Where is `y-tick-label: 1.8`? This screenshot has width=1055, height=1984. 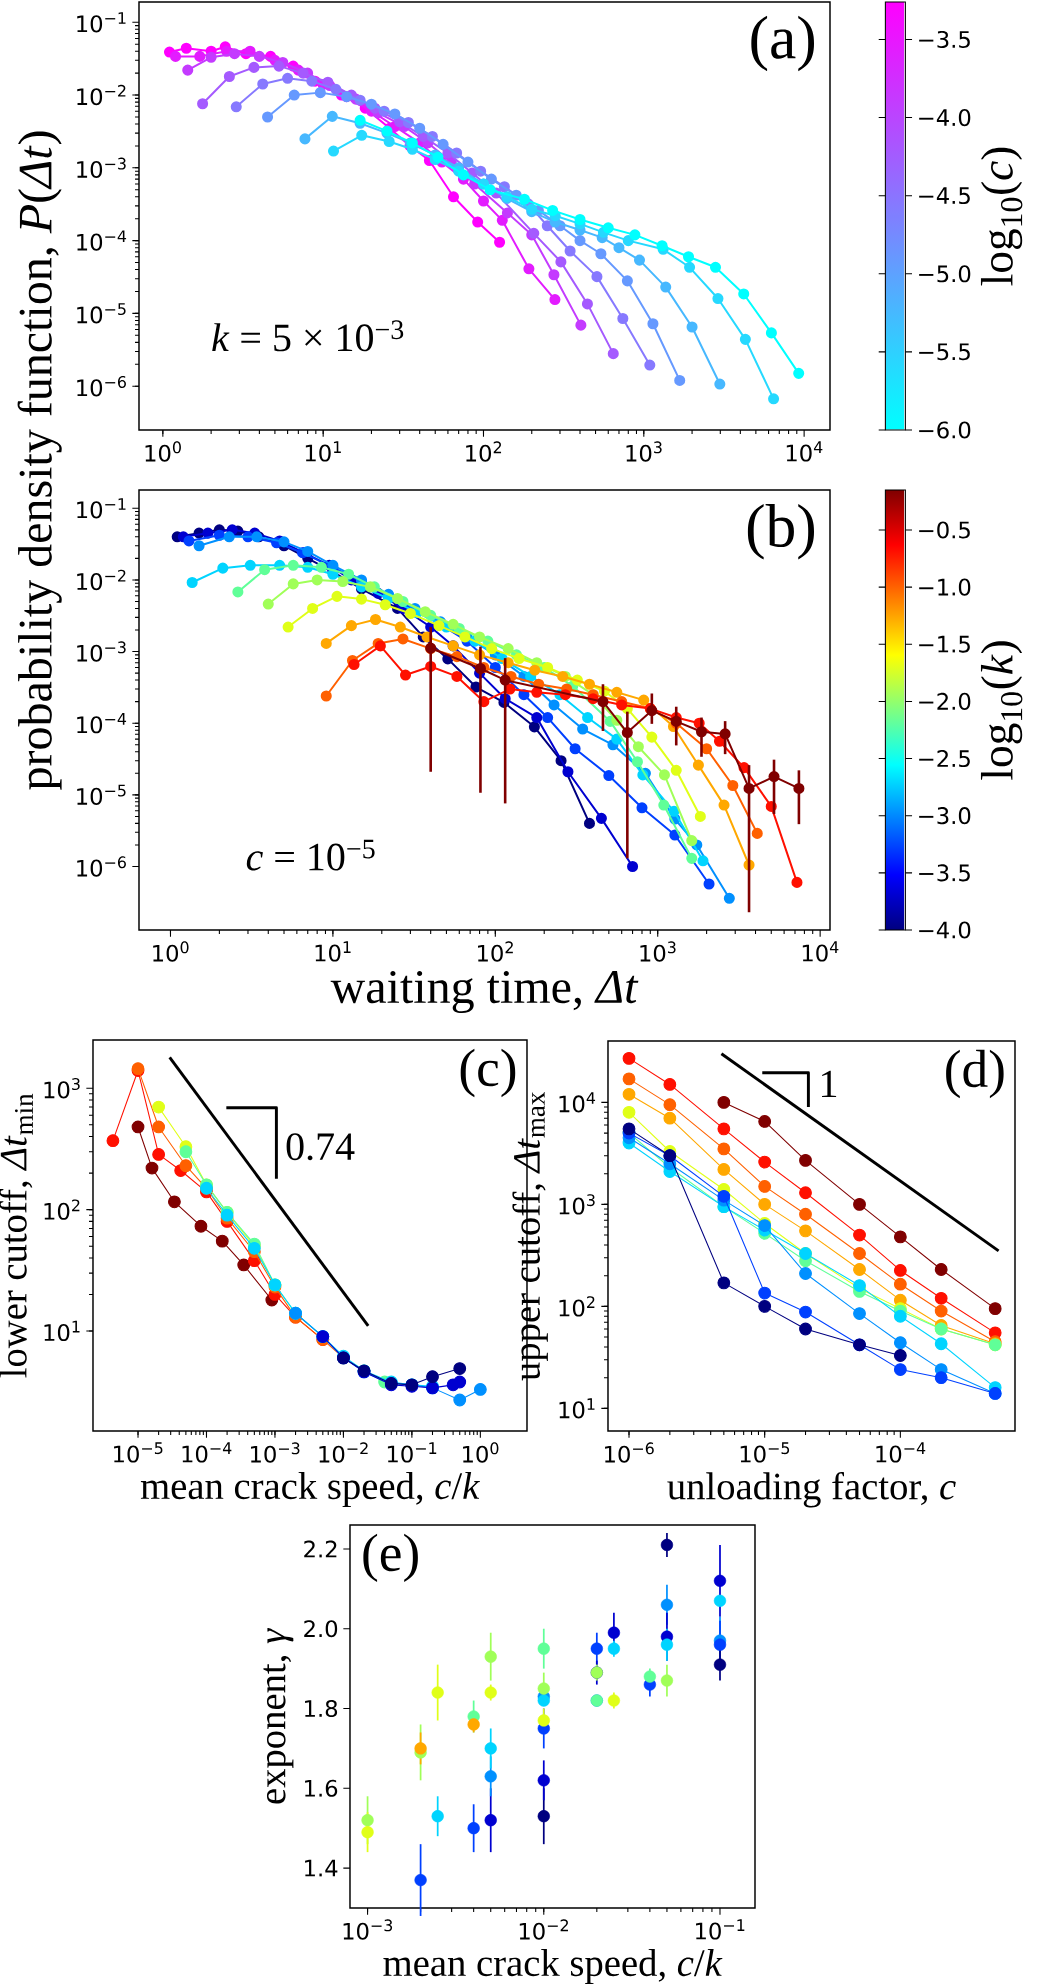 y-tick-label: 1.8 is located at coordinates (321, 1708).